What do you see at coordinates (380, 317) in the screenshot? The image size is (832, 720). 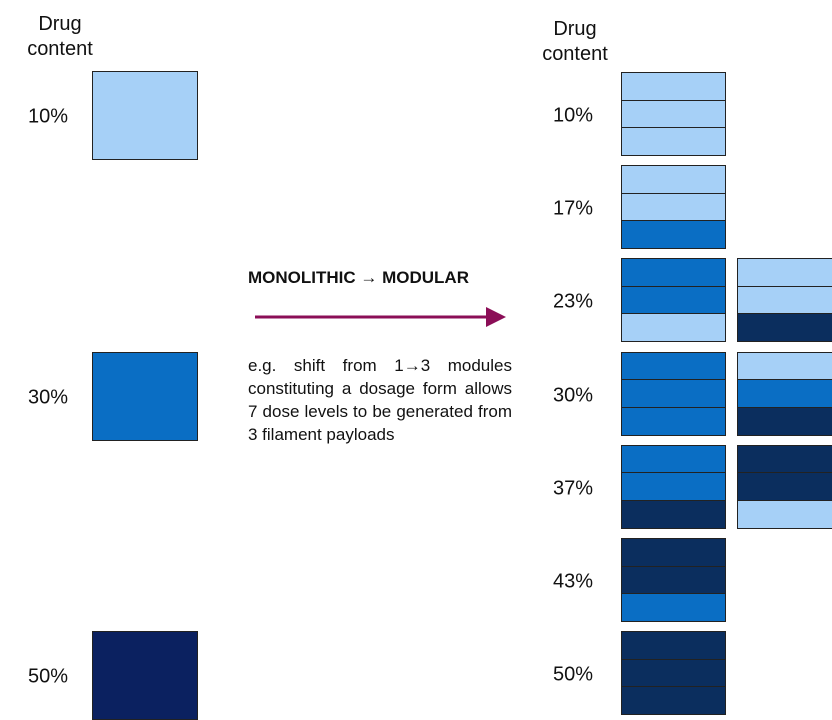 I see `arrow` at bounding box center [380, 317].